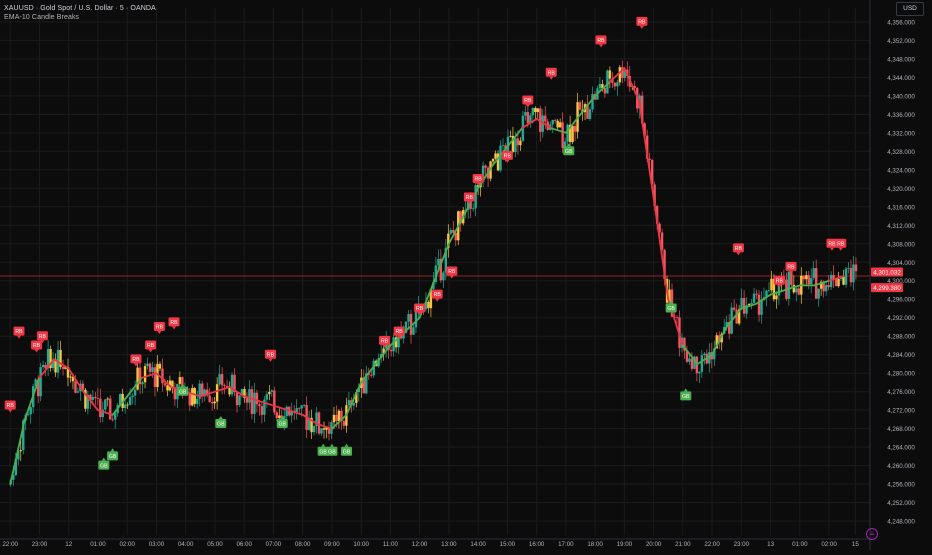  I want to click on y-tick-label: 4,248.000, so click(901, 522).